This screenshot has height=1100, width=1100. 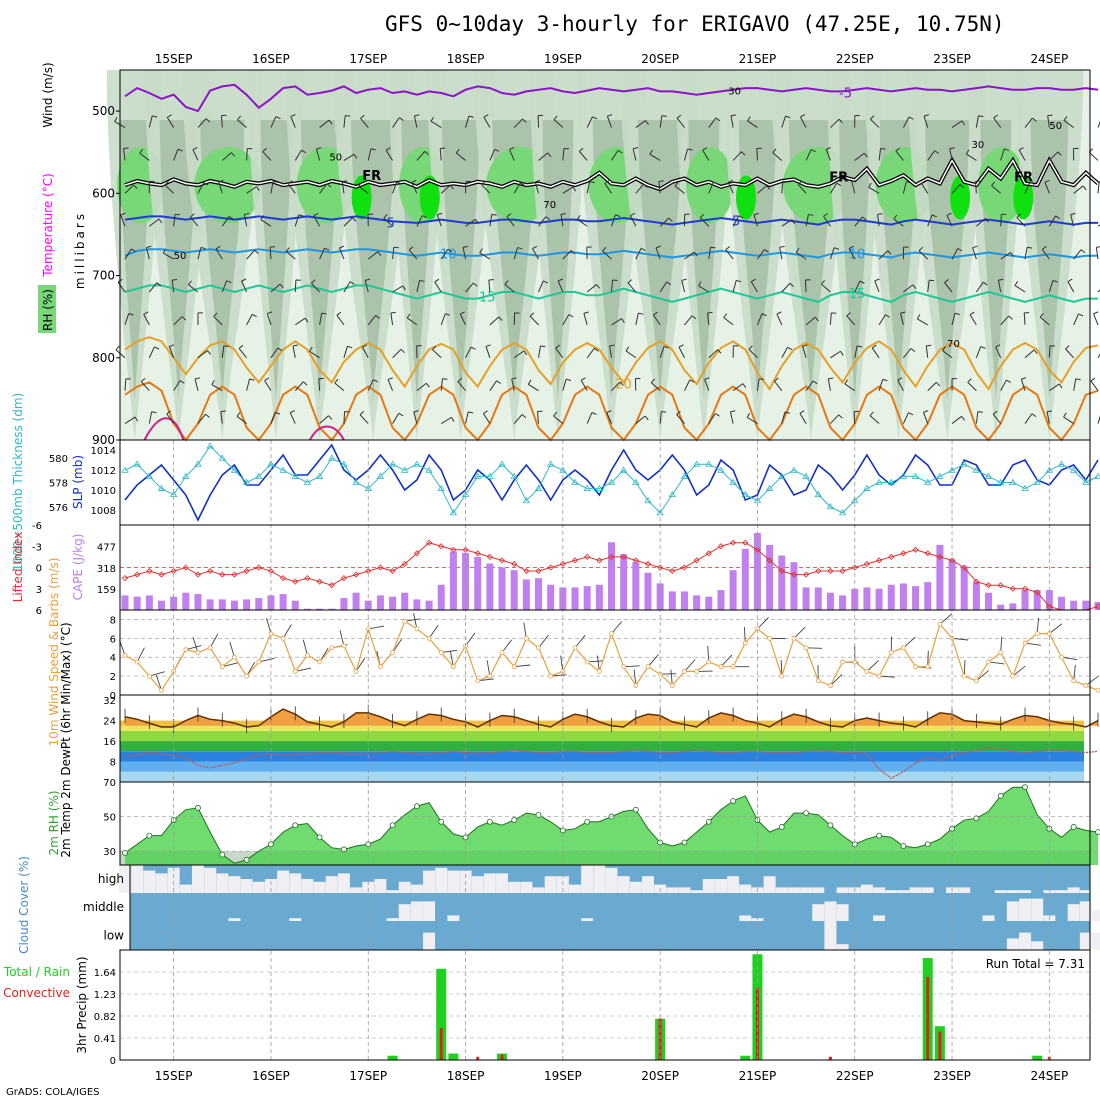 I want to click on wind-tick: 8, so click(x=113, y=620).